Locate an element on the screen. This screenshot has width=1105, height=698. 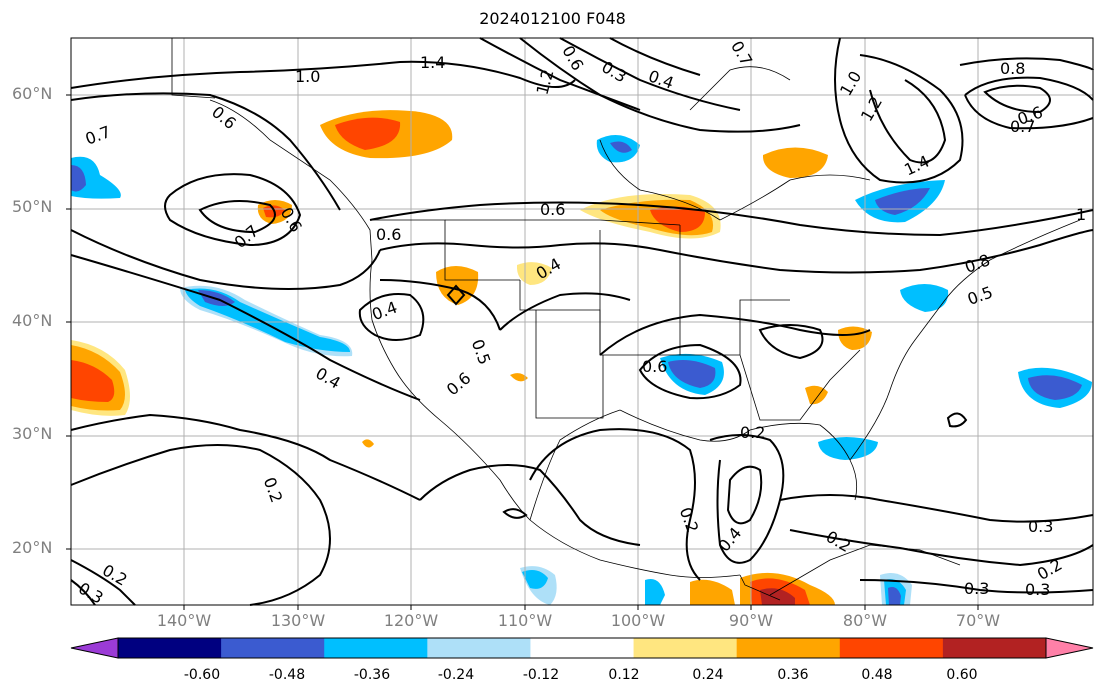
lat-label-60n: 60°N is located at coordinates (32, 93).